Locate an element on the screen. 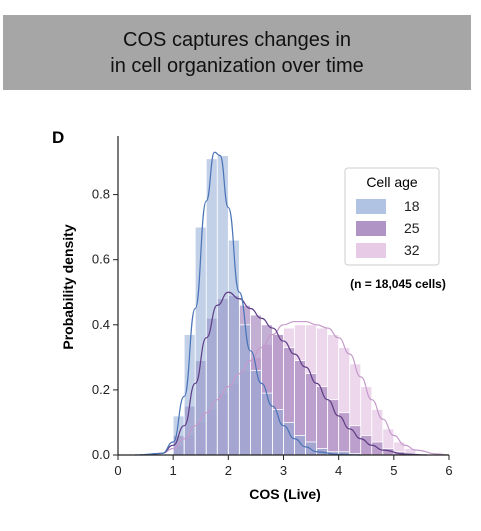  x-axis-label: COS (Live) is located at coordinates (285, 494).